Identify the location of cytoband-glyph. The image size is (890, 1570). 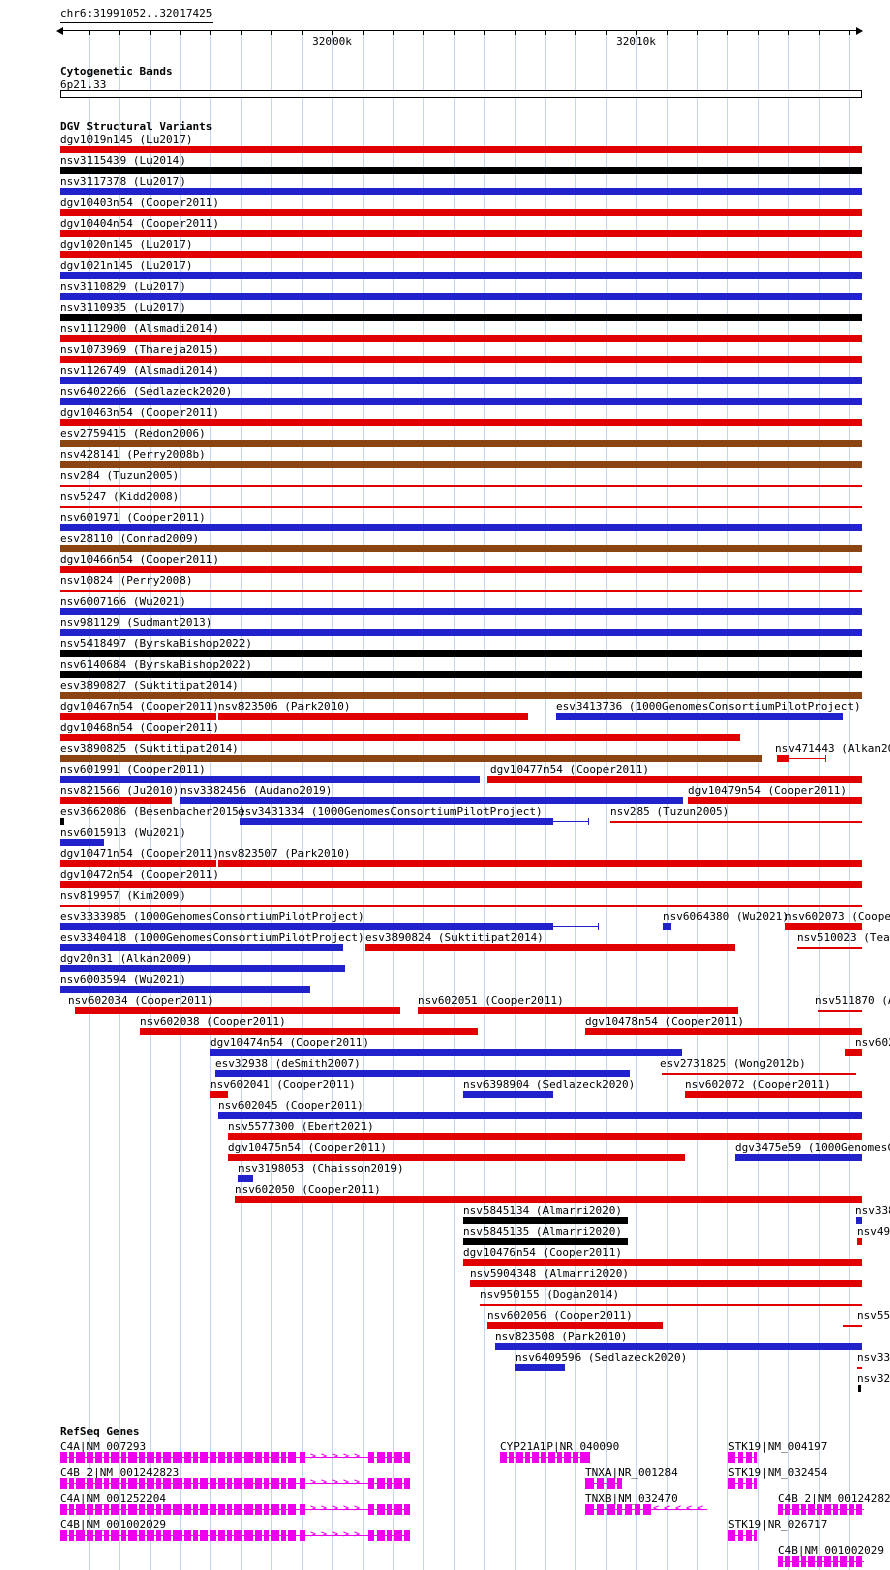
(461, 94).